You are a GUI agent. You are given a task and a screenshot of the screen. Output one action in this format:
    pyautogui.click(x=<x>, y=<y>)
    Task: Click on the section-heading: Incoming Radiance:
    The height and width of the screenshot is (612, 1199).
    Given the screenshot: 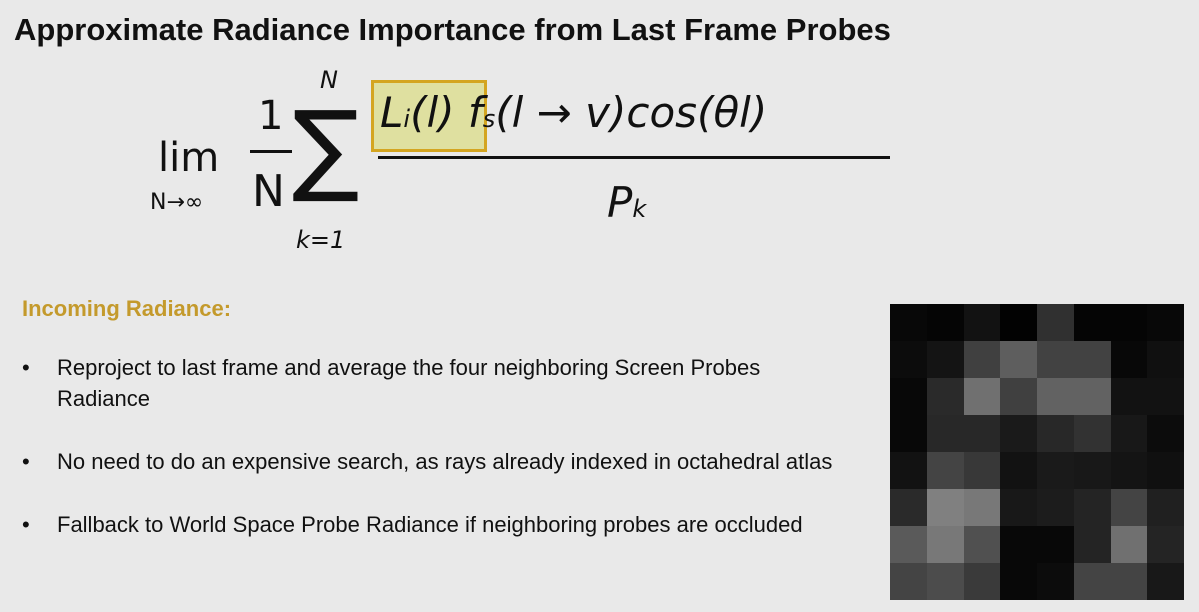 What is the action you would take?
    pyautogui.click(x=127, y=308)
    